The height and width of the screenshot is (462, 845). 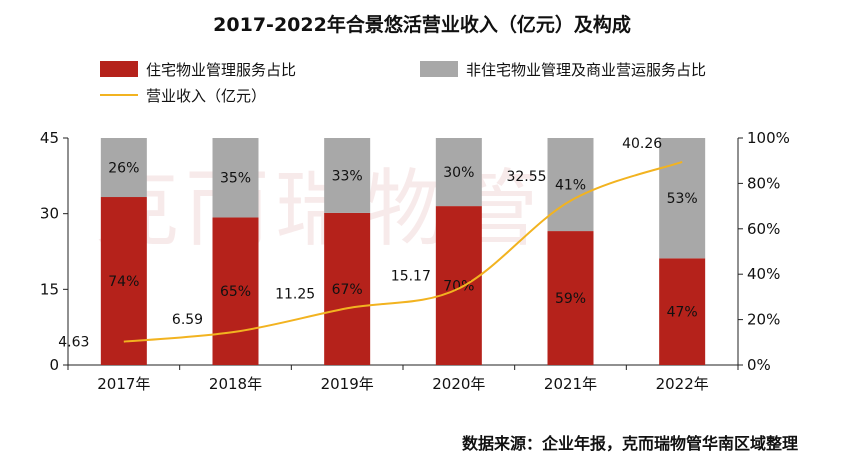 I want to click on right-tick-label: 100%, so click(x=768, y=138).